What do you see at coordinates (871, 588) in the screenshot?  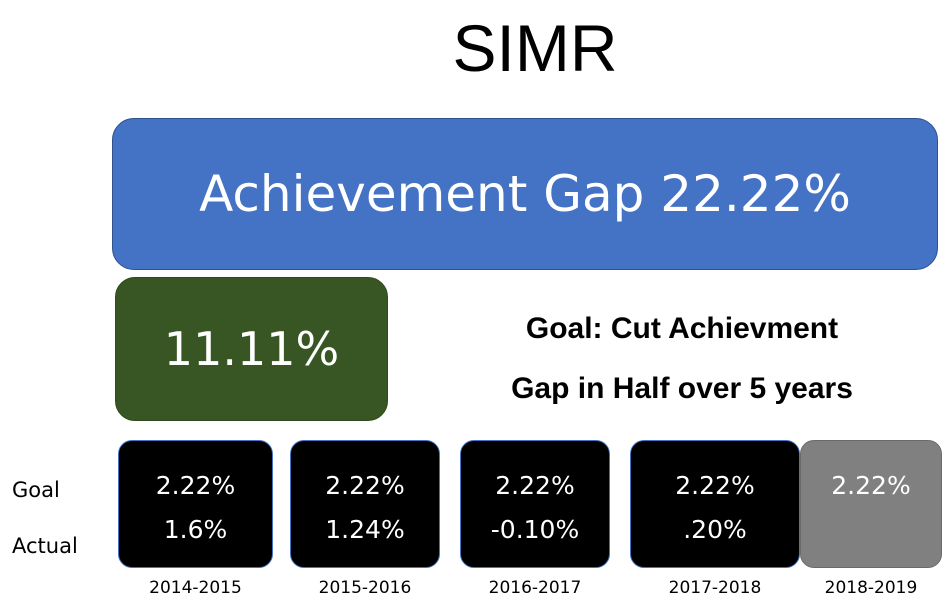 I see `year-label: 2018-2019` at bounding box center [871, 588].